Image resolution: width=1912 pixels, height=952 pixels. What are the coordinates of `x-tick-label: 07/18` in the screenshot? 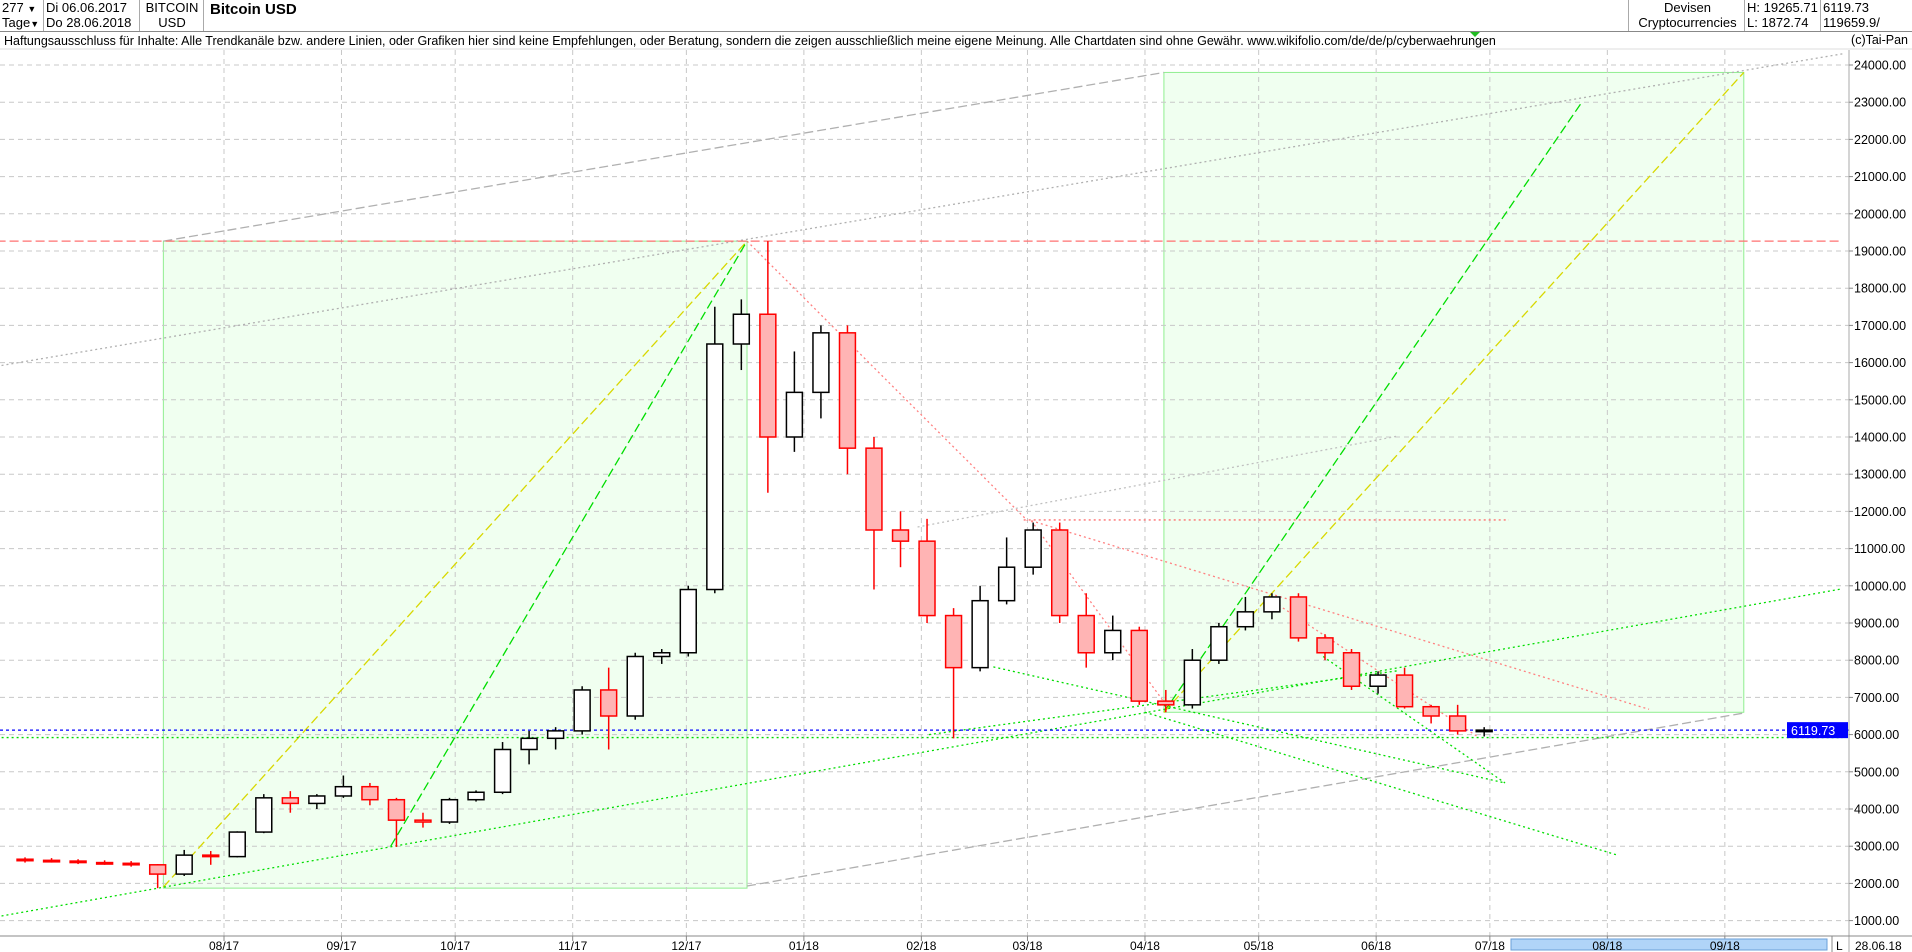 It's located at (1490, 945).